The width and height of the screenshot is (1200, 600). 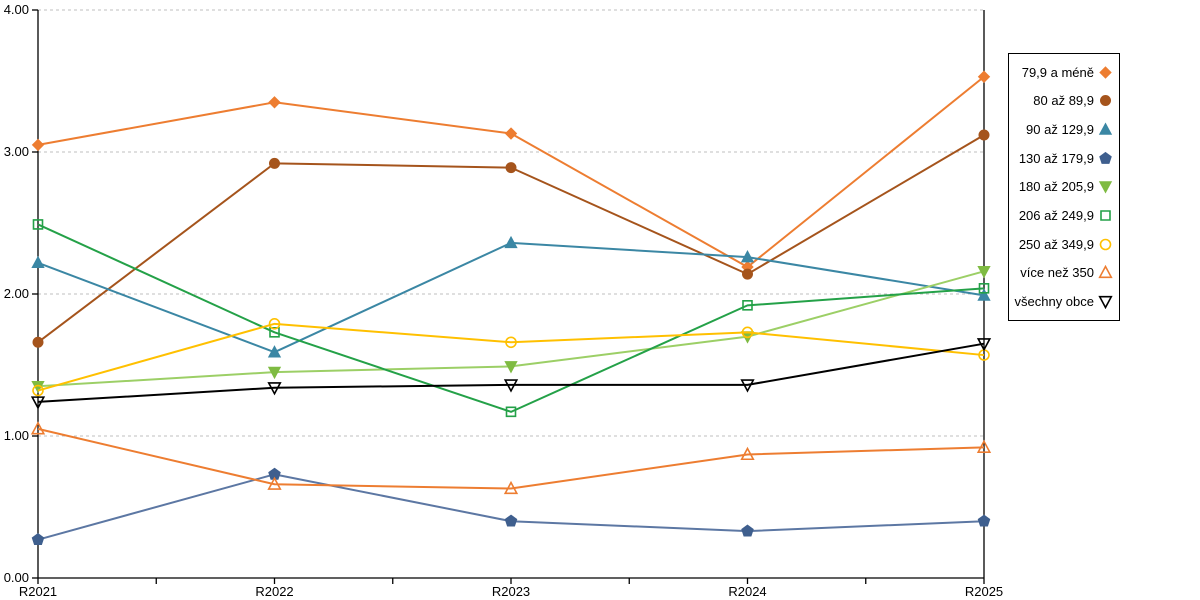 I want to click on legend-label: 180 až 205,9, so click(x=1056, y=187).